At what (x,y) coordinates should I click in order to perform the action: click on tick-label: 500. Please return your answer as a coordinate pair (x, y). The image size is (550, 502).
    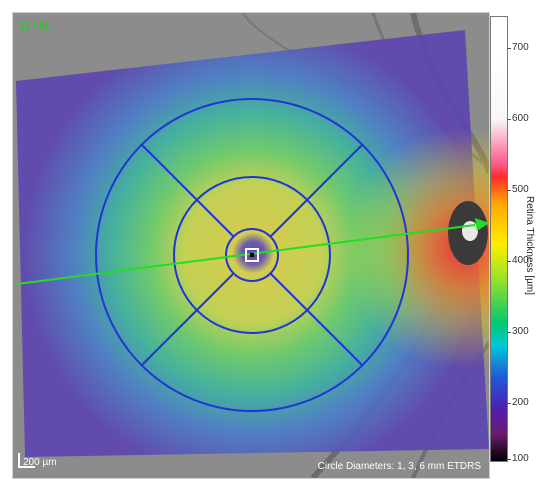
    Looking at the image, I should click on (520, 189).